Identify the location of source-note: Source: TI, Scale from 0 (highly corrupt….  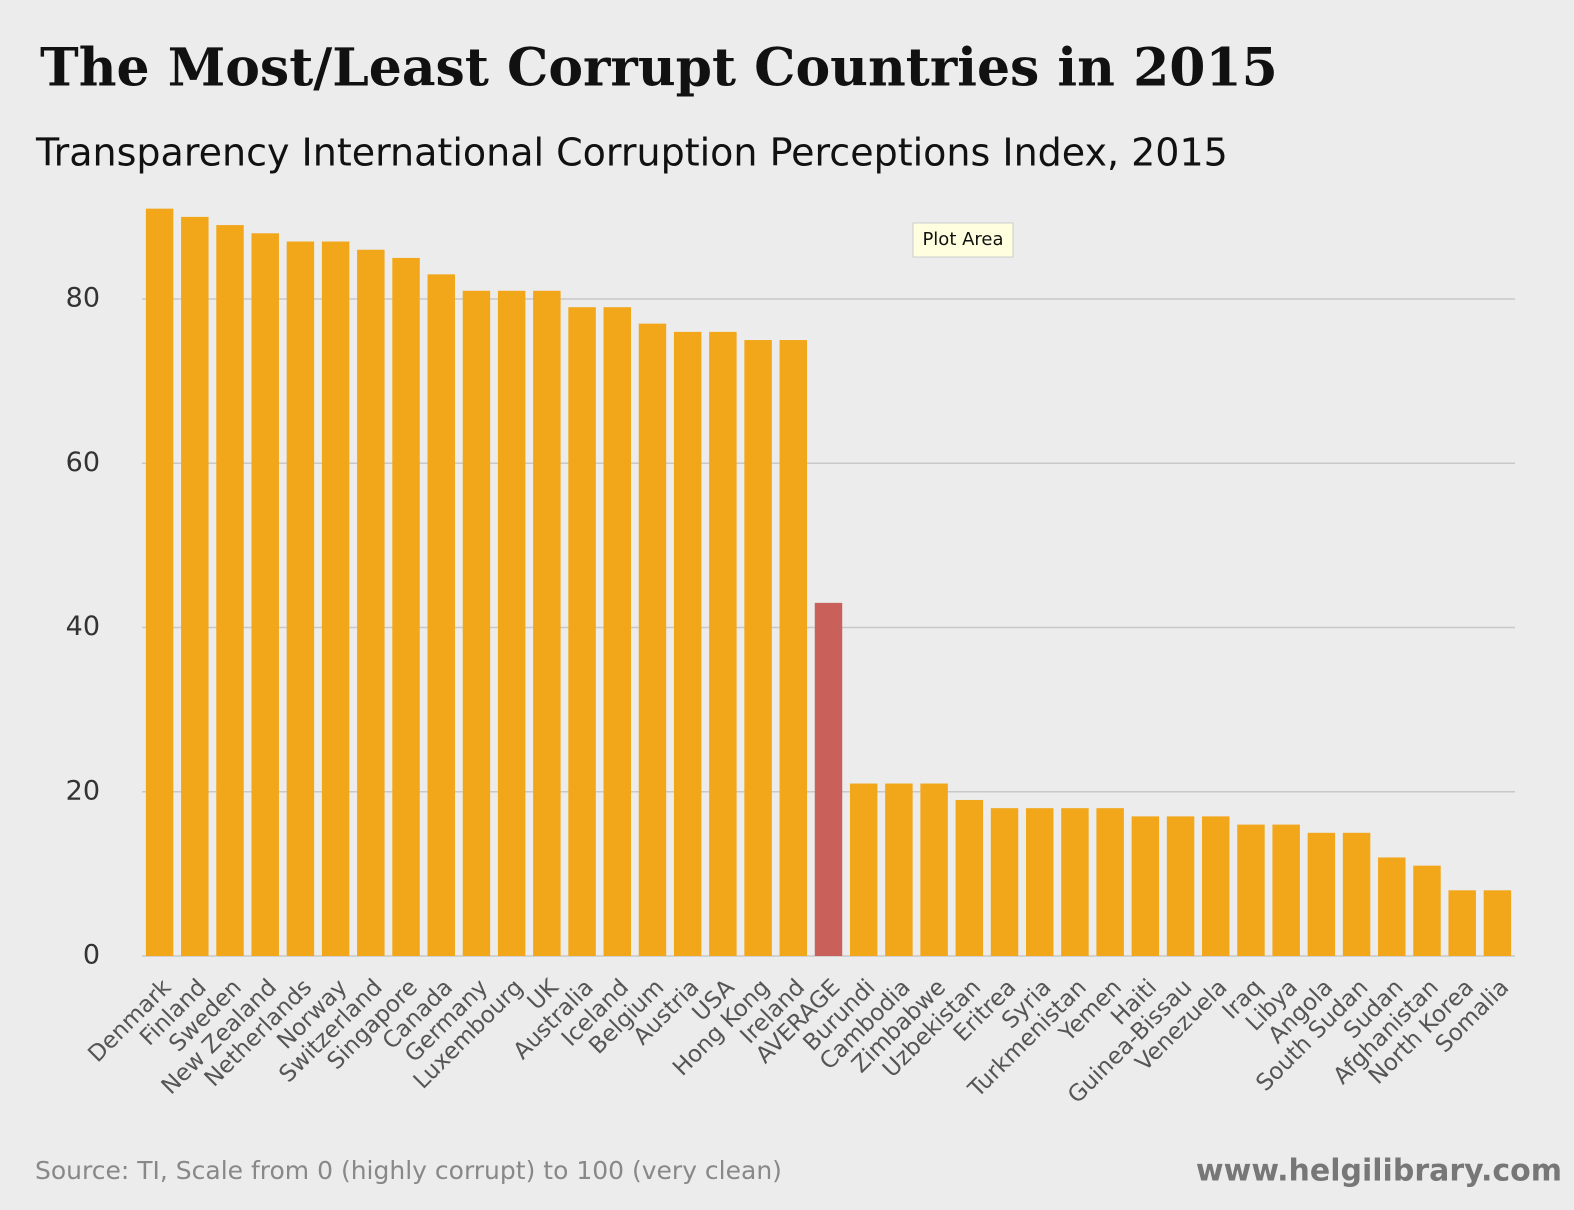
(408, 1170).